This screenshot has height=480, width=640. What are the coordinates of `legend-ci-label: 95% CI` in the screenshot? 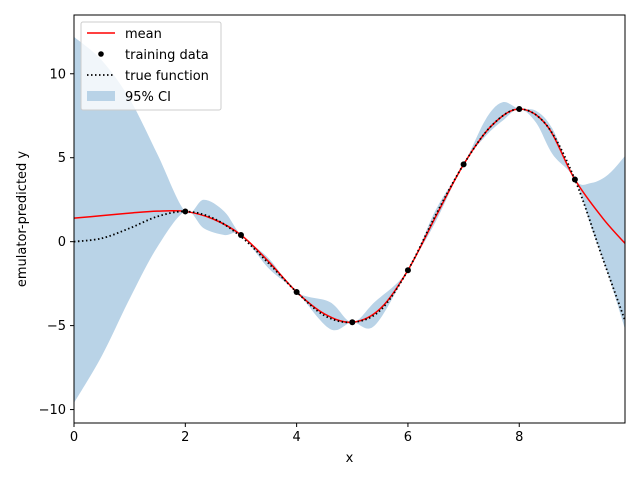 It's located at (148, 97).